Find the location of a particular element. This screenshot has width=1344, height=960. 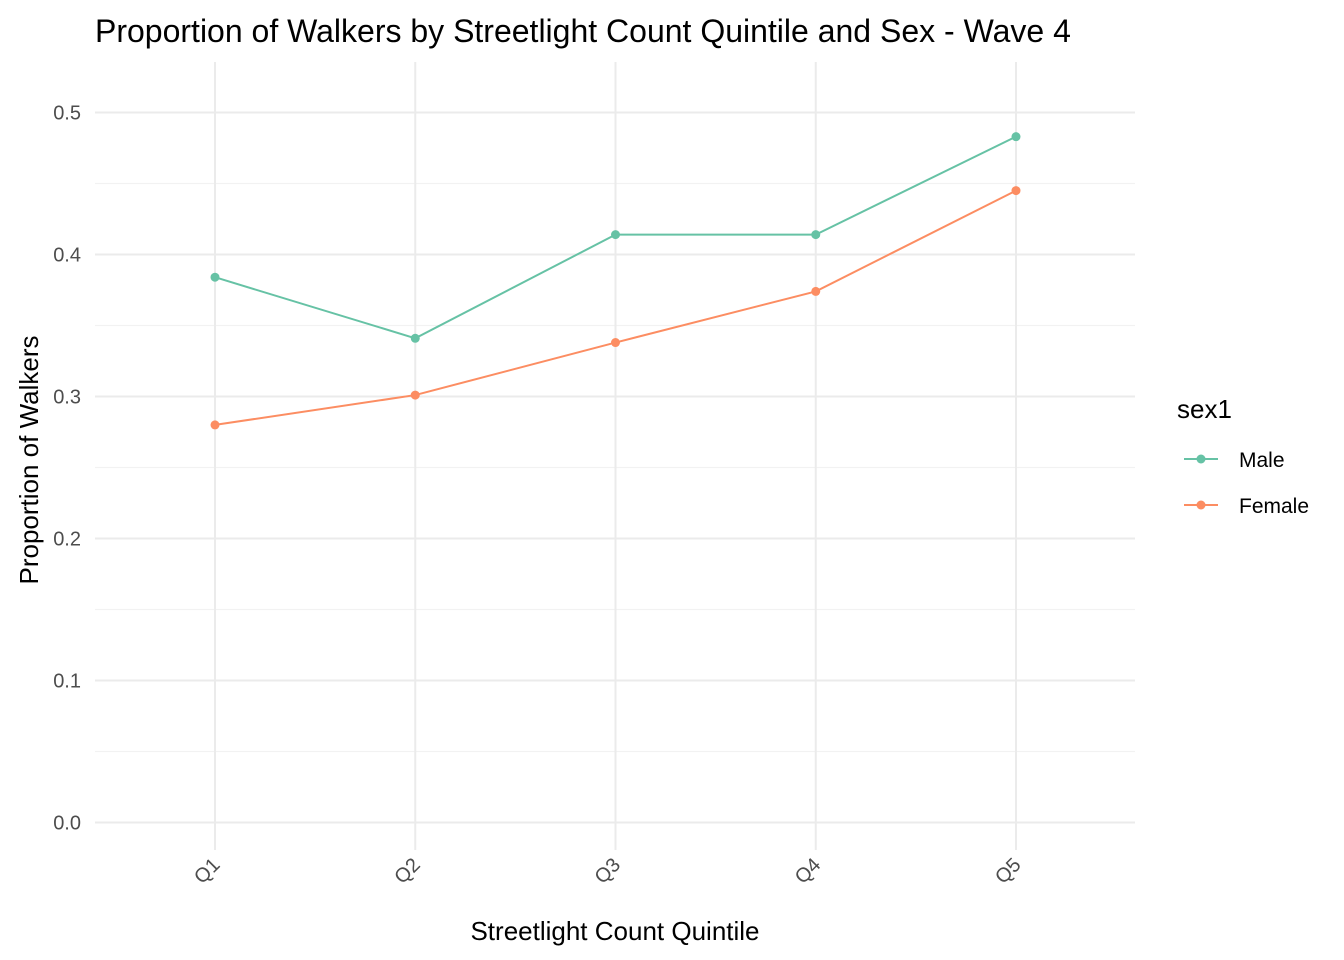

x-tick-label: Q1 is located at coordinates (207, 871).